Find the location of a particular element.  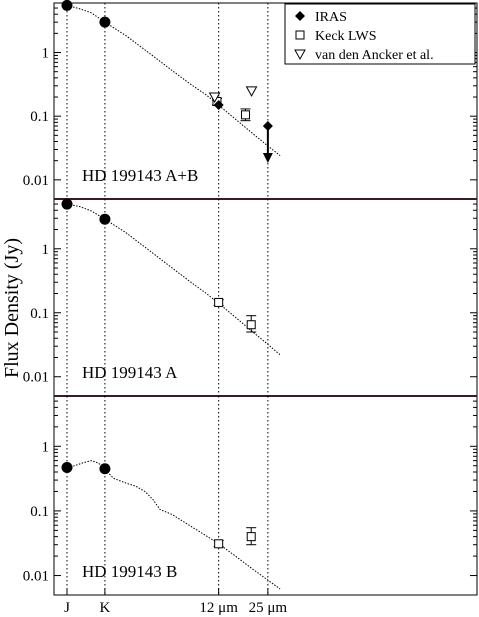

legend-marker-keck is located at coordinates (300, 35).